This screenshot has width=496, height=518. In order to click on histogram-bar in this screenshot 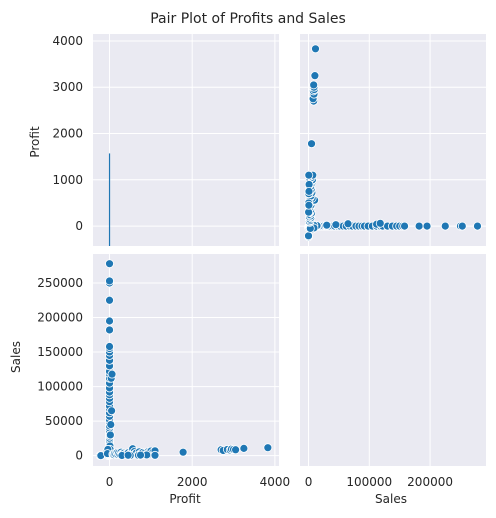, I will do `click(109, 199)`.